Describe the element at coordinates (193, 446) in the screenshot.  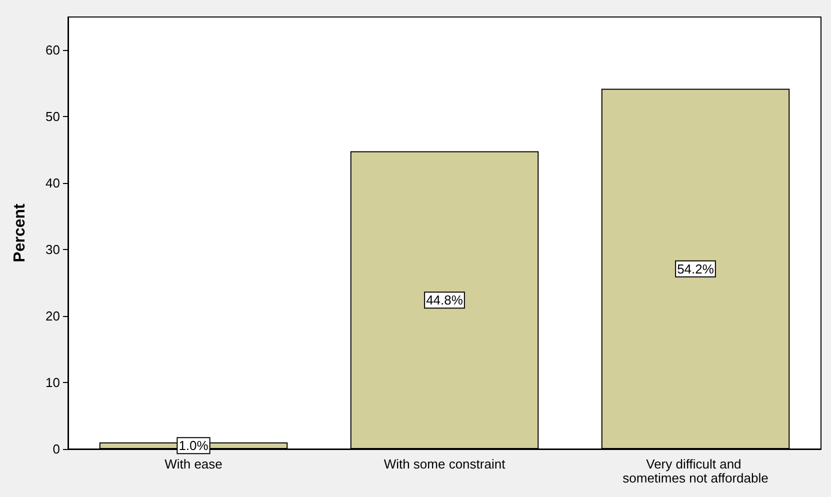
I see `data-label: 1.0%` at that location.